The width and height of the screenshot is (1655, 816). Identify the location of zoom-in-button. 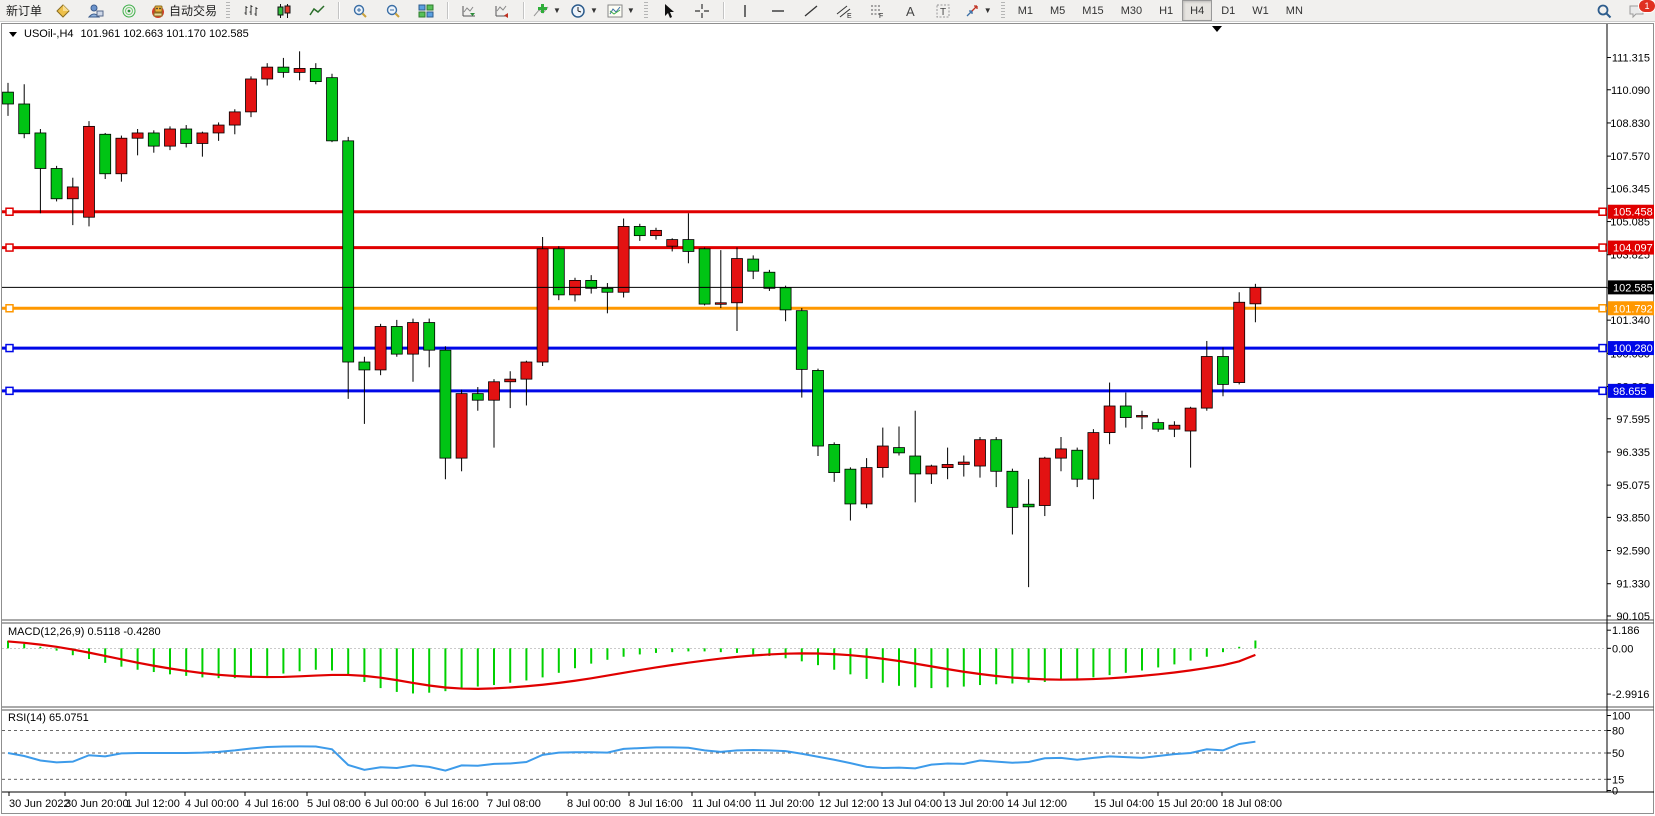
(360, 11).